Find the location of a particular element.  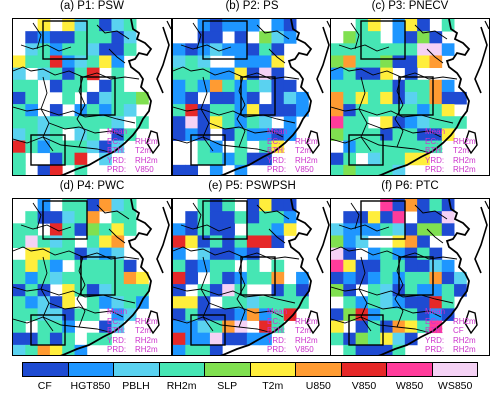

legend-label-v850: V850 is located at coordinates (364, 386).